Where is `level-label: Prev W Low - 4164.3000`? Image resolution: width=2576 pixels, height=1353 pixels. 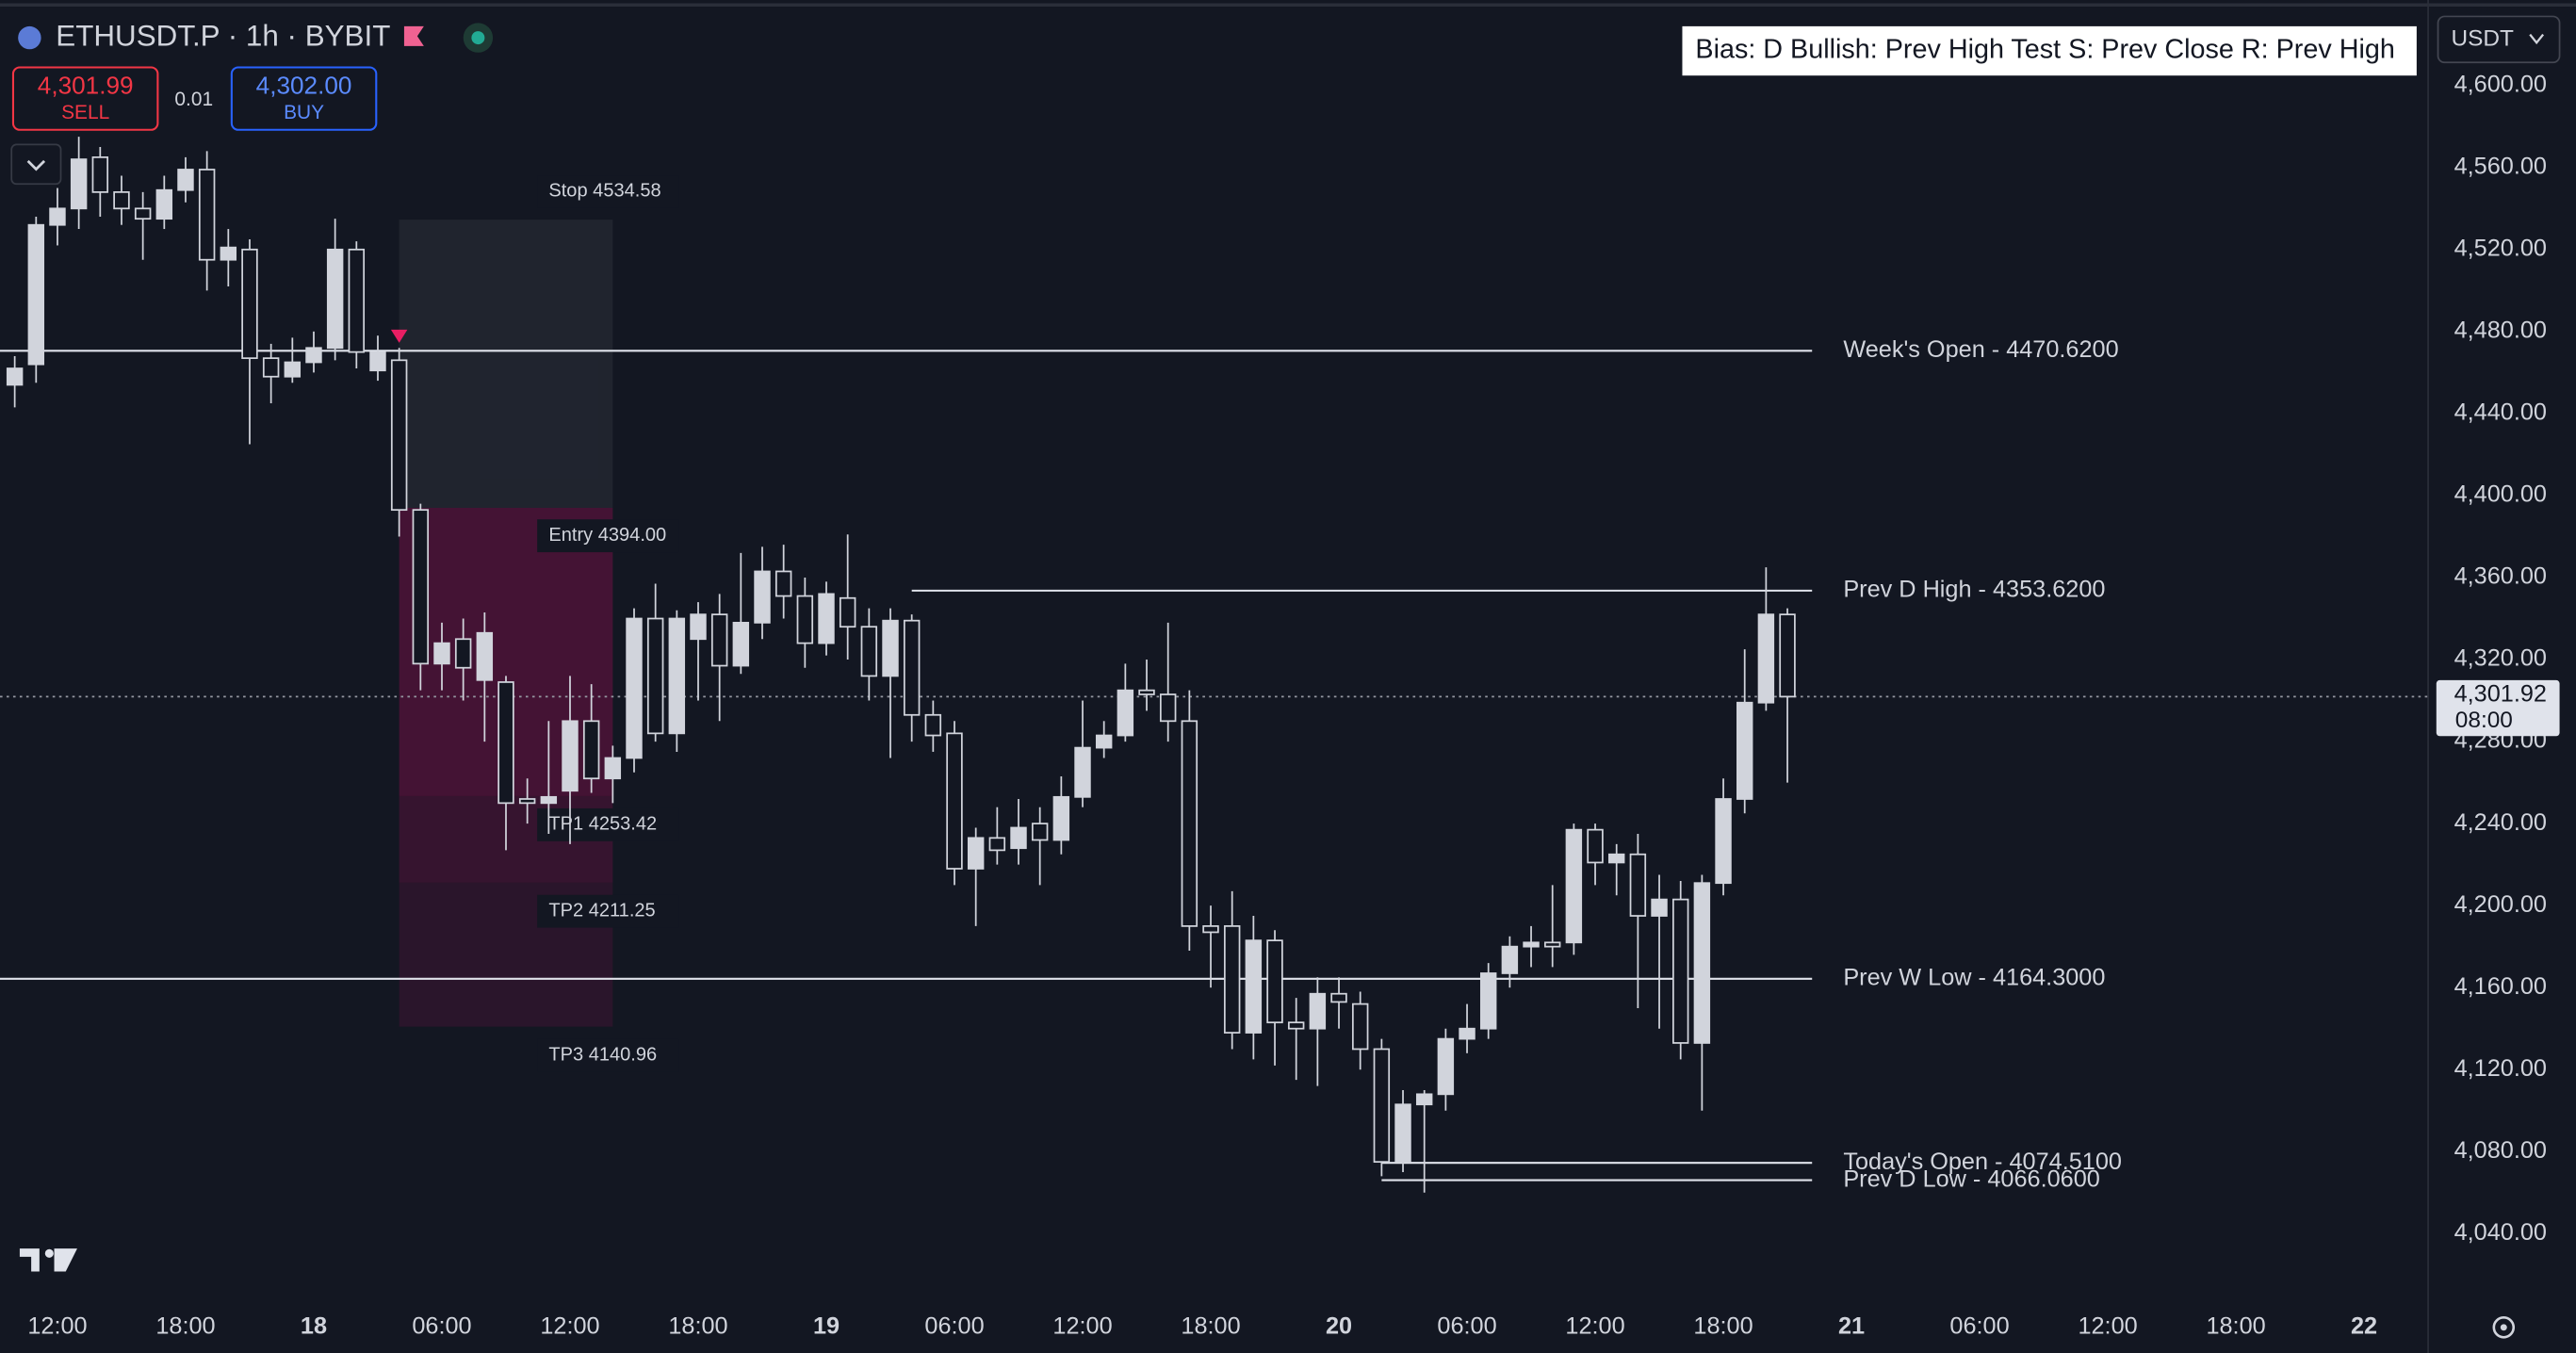
level-label: Prev W Low - 4164.3000 is located at coordinates (1974, 978).